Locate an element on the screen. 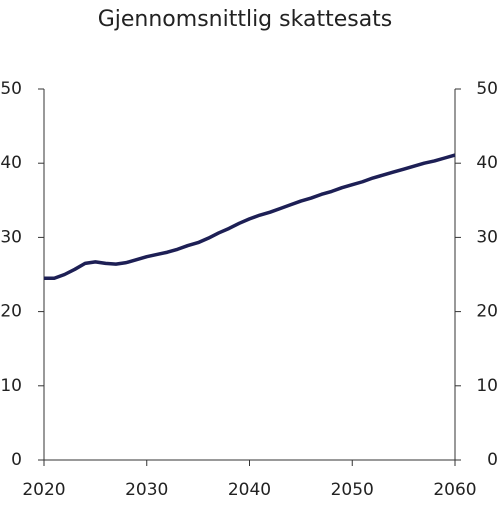 Image resolution: width=500 pixels, height=512 pixels. y-tick-label: 30 is located at coordinates (11, 237).